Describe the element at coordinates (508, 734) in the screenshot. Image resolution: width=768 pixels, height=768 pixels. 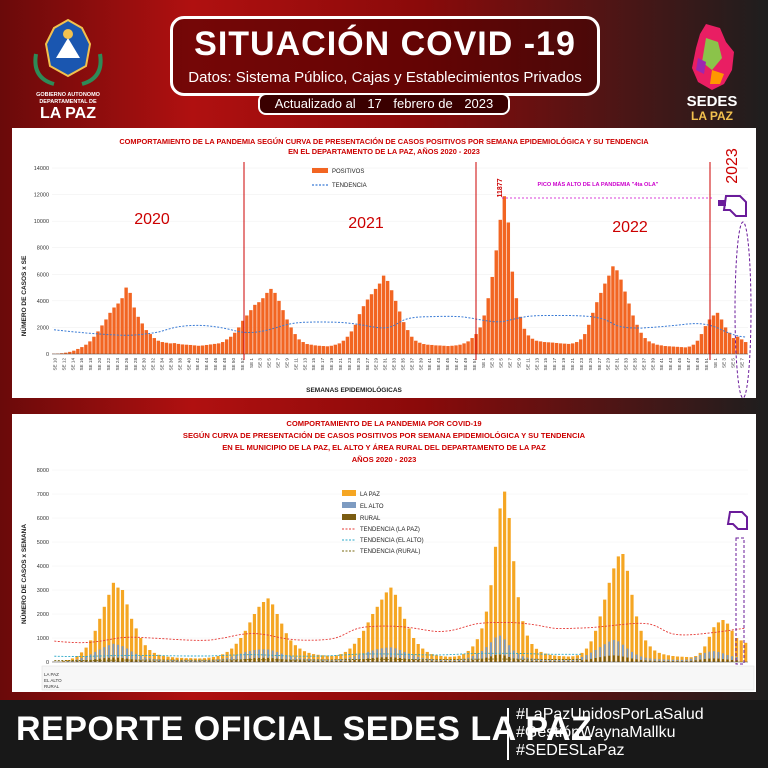
I see `footer-divider` at that location.